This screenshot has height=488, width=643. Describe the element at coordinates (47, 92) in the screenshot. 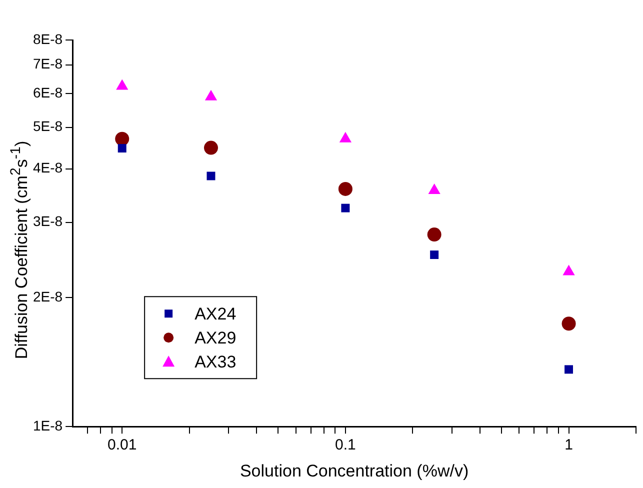

I see `y-tick-label: 6E-8` at that location.